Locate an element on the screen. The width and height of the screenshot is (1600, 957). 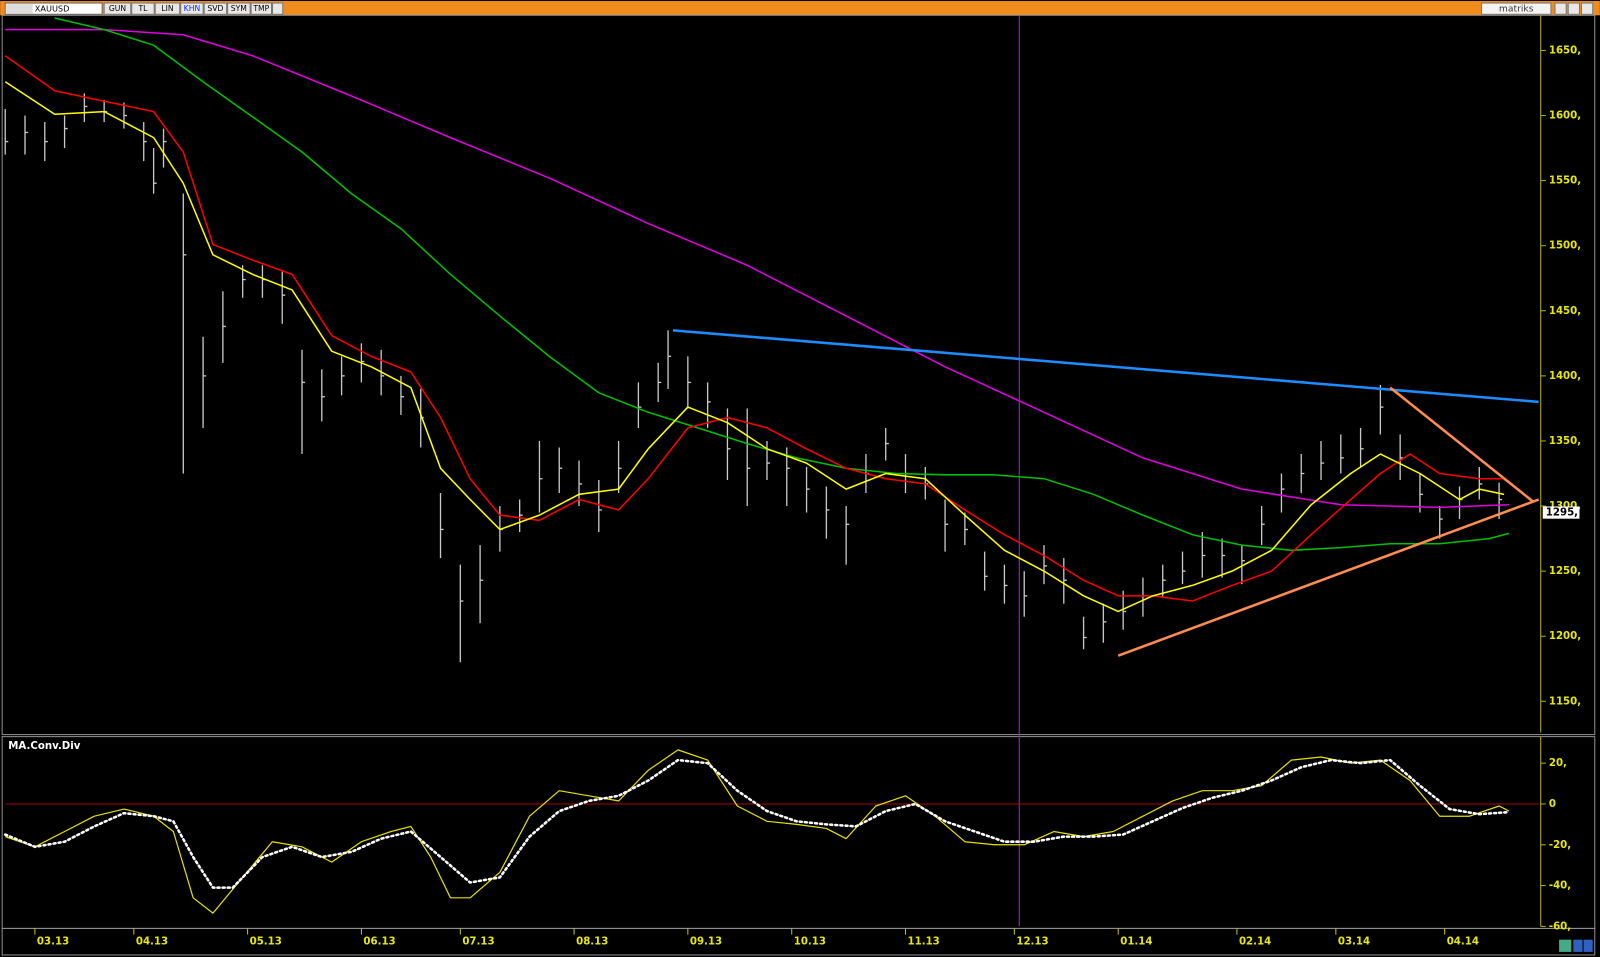
date-strip-frame is located at coordinates (798, 941).